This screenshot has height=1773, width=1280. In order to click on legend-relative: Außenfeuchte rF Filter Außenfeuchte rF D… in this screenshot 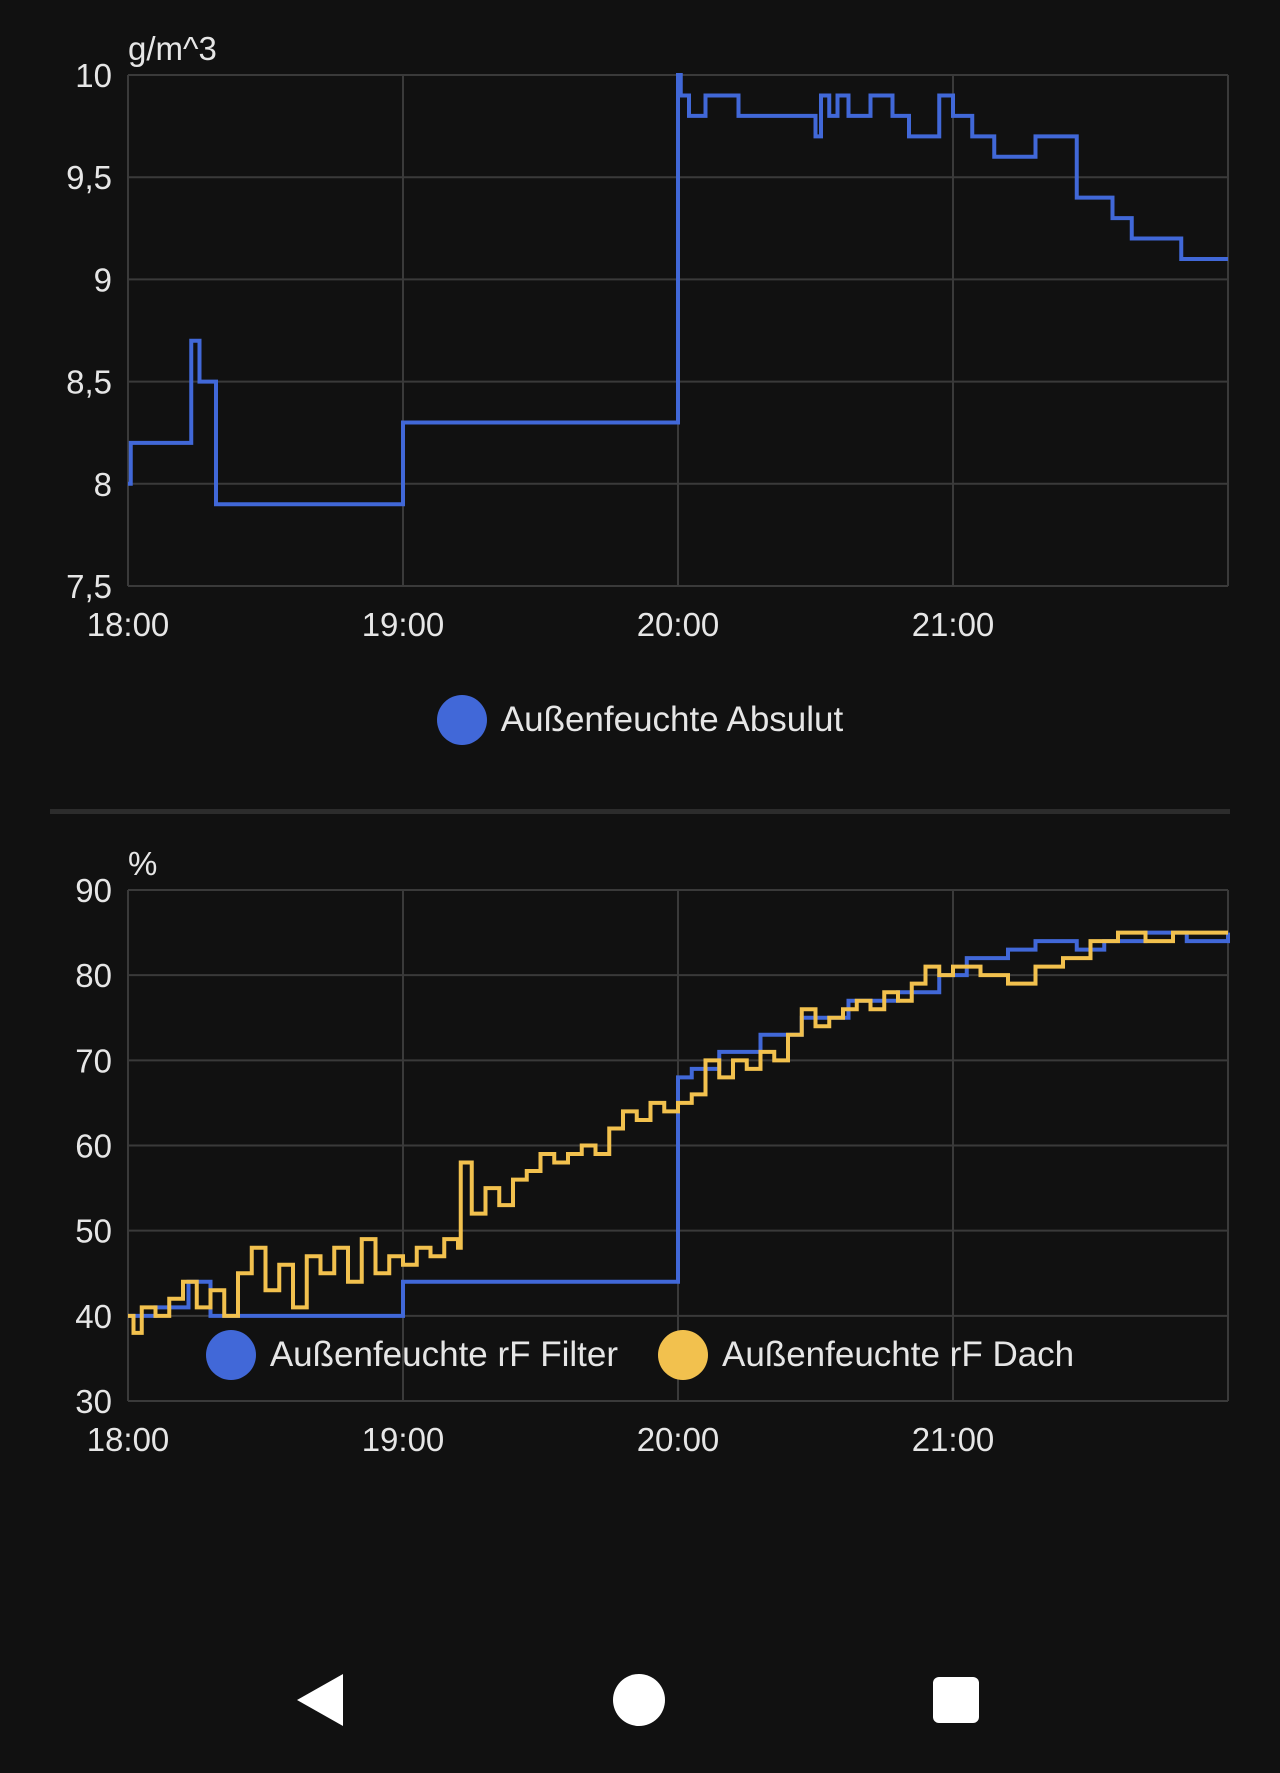, I will do `click(640, 1355)`.